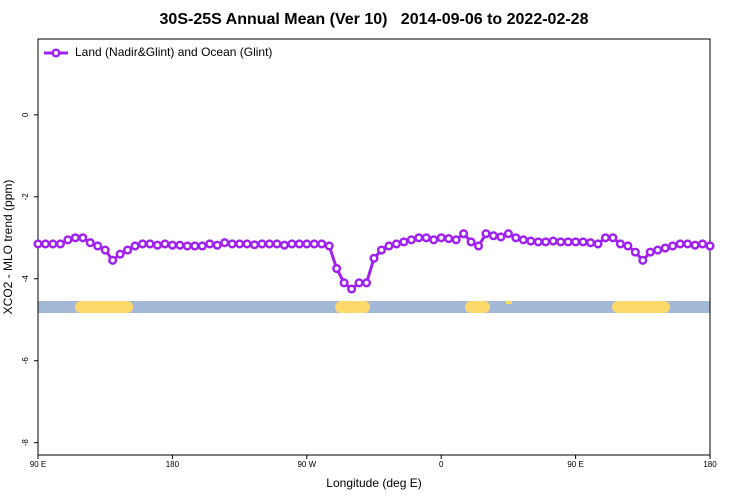 This screenshot has height=500, width=750. I want to click on y-tick-label: -4, so click(25, 279).